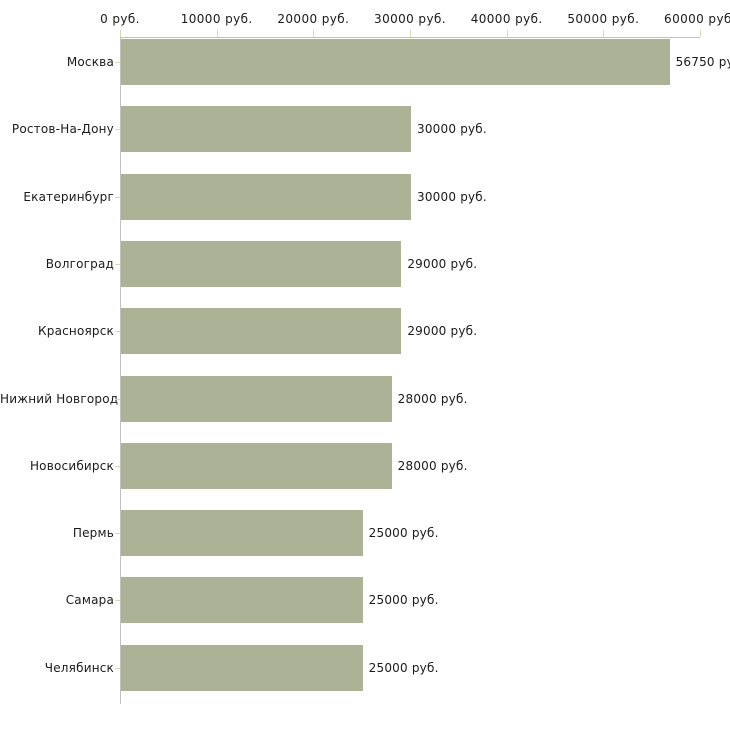  What do you see at coordinates (697, 19) in the screenshot?
I see `x-axis-tick-label: 60000 руб.` at bounding box center [697, 19].